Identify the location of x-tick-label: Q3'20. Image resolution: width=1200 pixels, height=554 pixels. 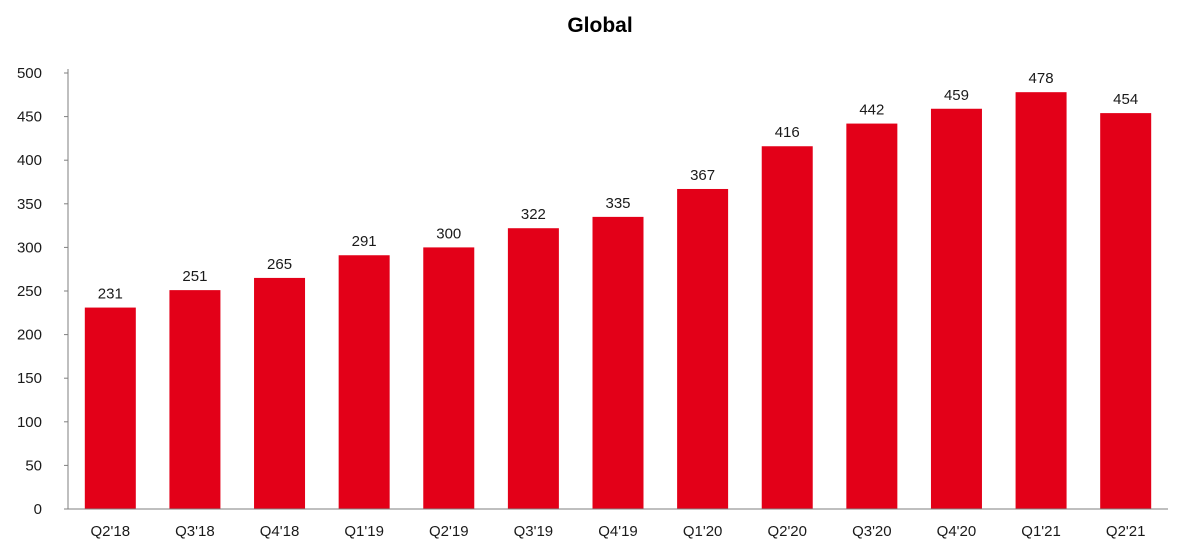
(872, 531).